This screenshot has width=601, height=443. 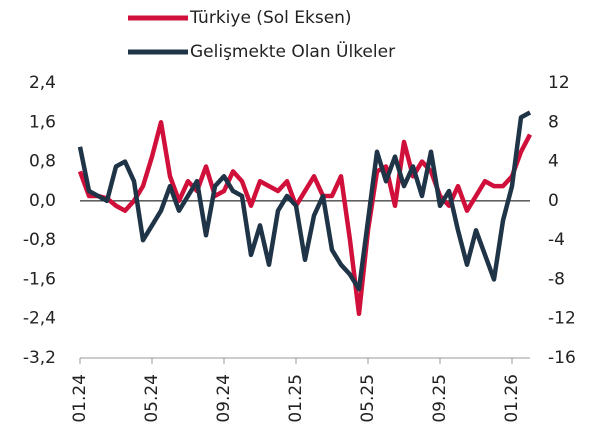 What do you see at coordinates (42, 122) in the screenshot?
I see `y-tick-label: 1,6` at bounding box center [42, 122].